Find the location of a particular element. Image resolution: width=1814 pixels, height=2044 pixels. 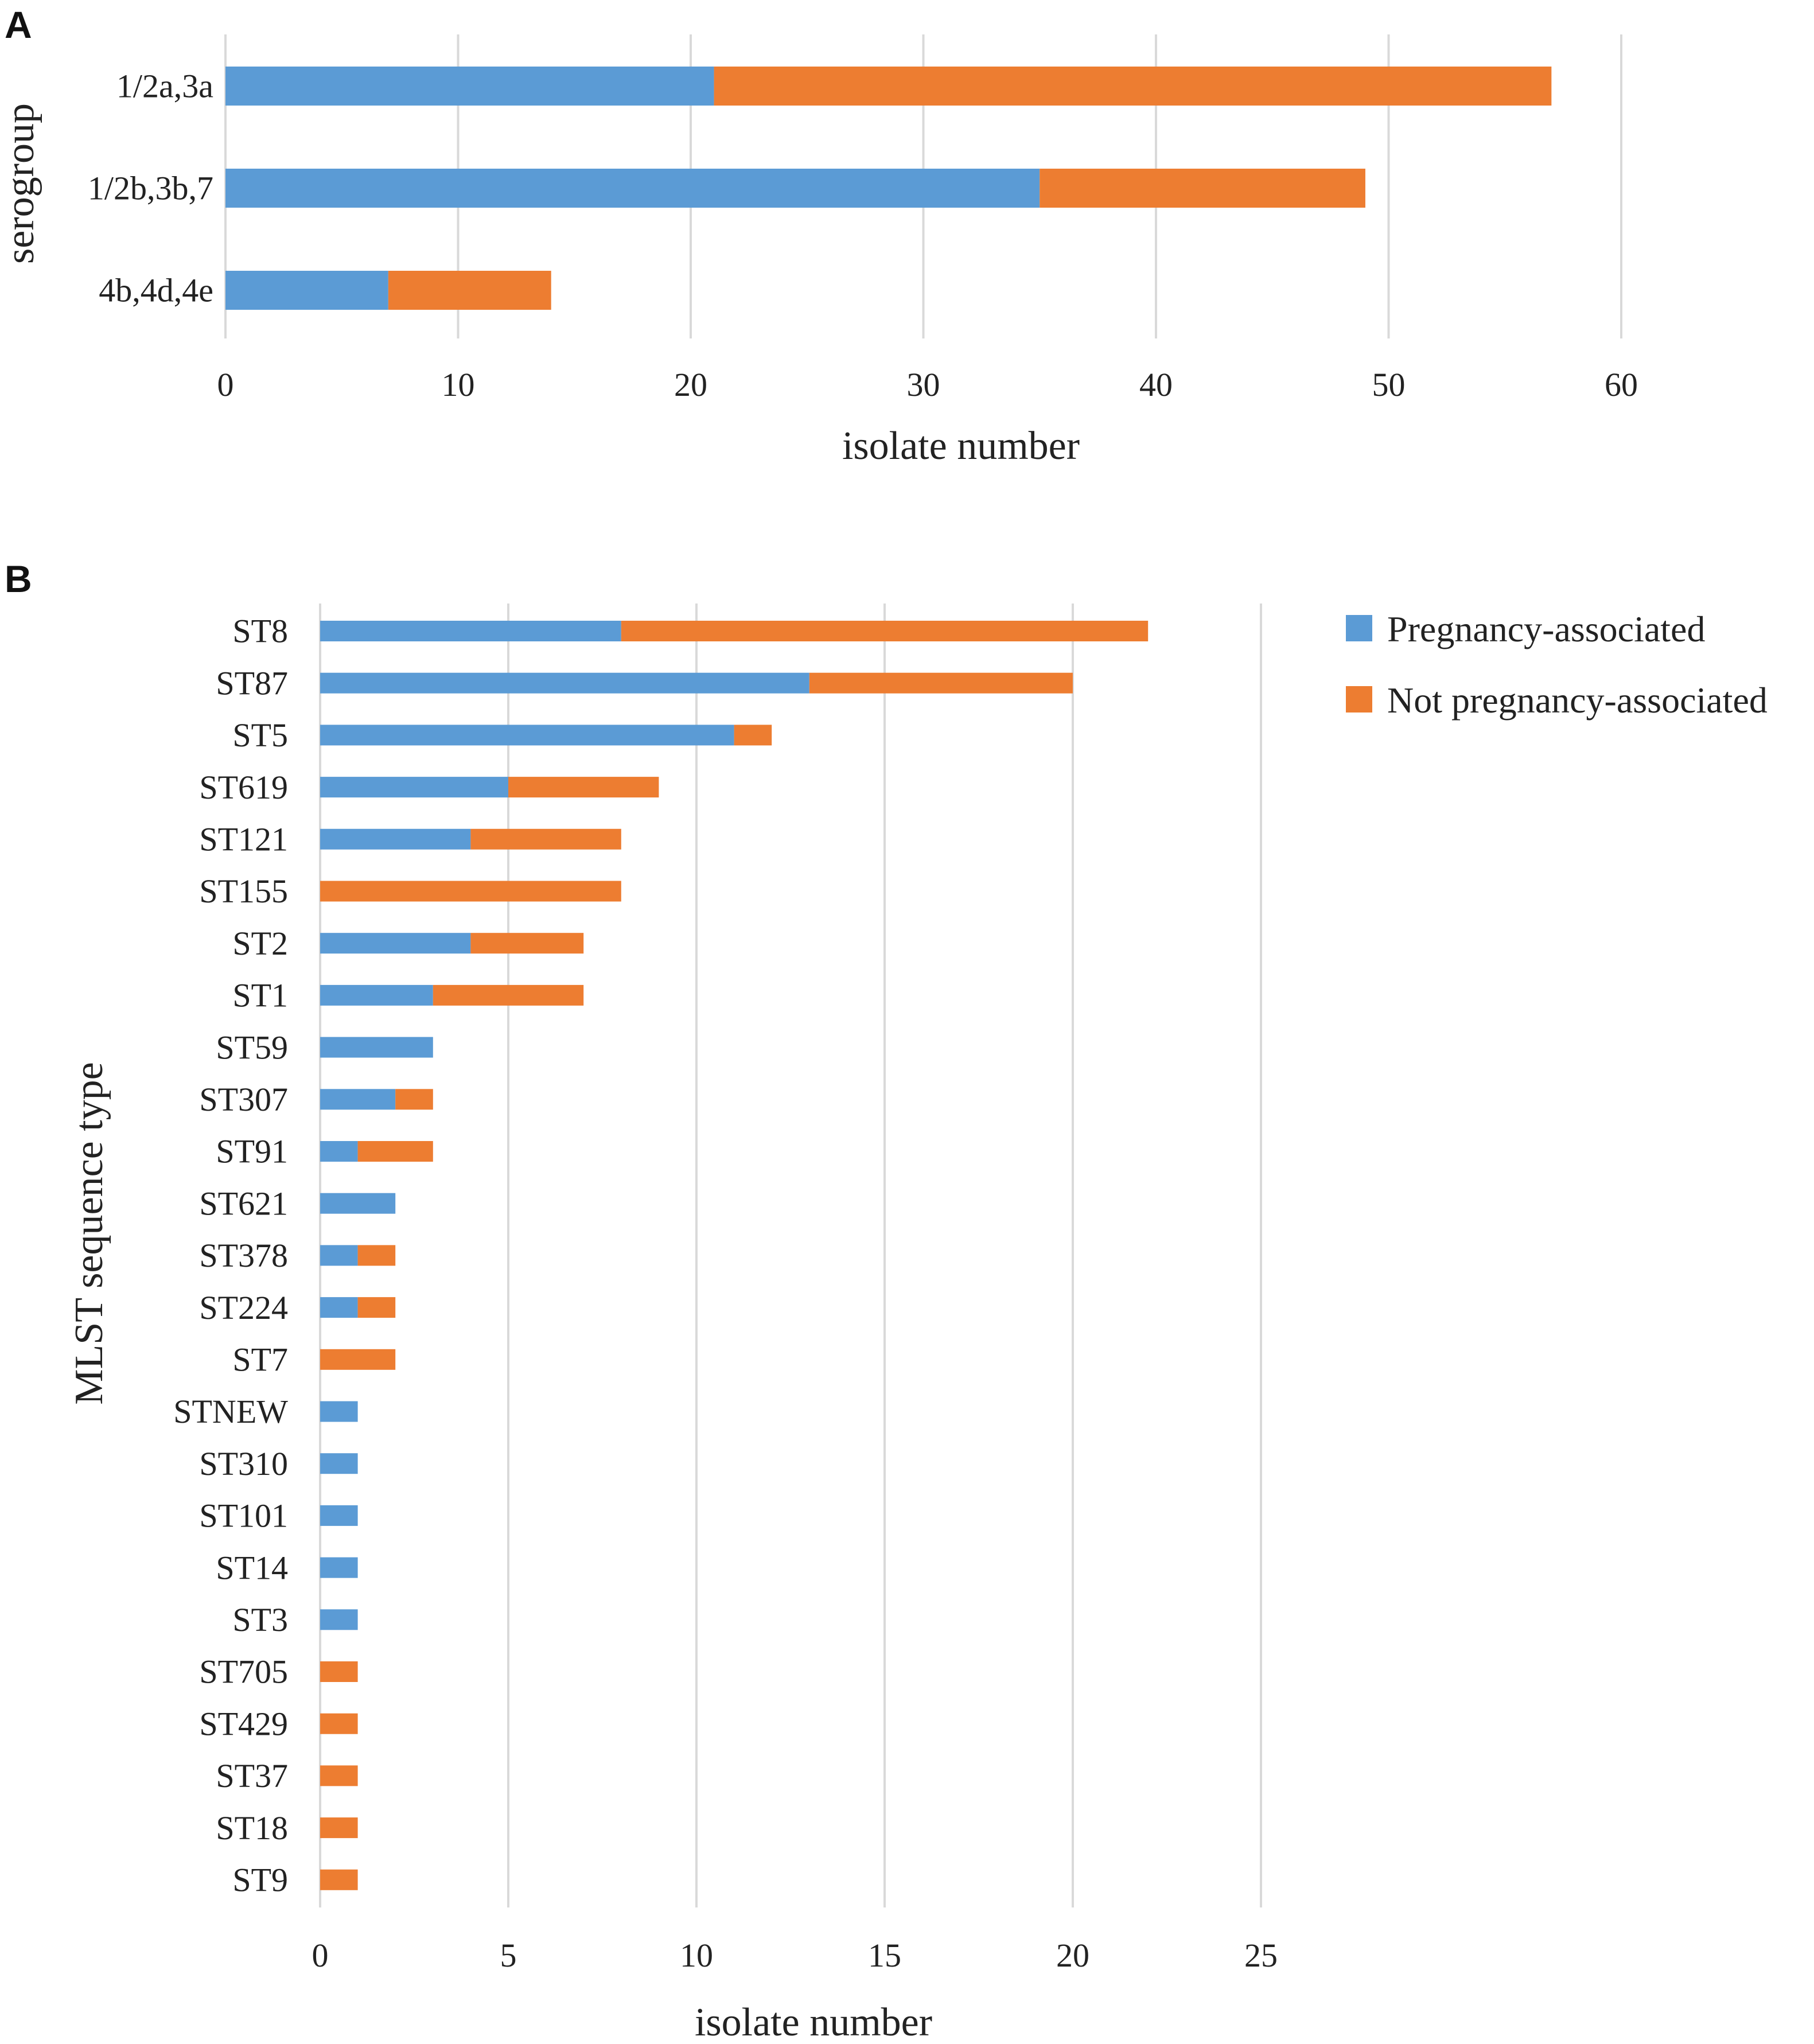

panel-b-x-axis-title: isolate number is located at coordinates (814, 2022).